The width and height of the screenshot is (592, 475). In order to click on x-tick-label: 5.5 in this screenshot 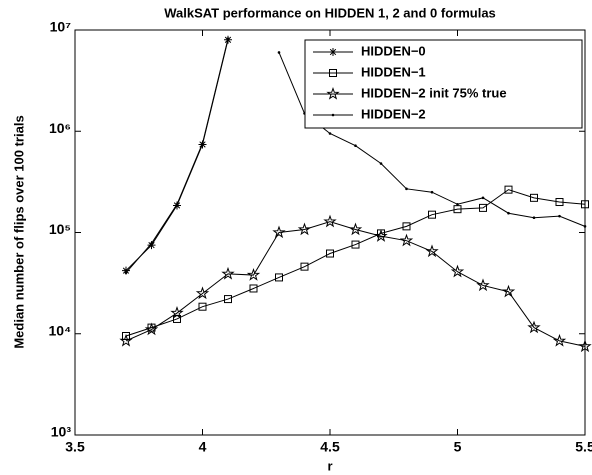, I will do `click(583, 447)`.